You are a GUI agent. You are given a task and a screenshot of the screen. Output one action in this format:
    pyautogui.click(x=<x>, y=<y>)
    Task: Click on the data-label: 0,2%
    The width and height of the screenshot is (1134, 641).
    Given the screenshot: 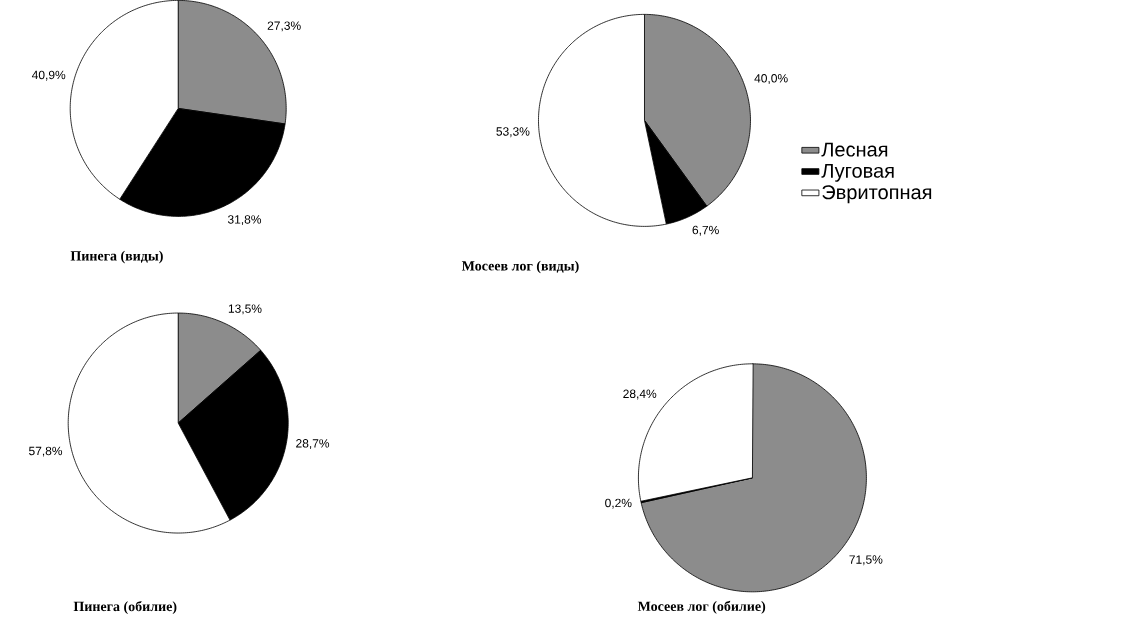 What is the action you would take?
    pyautogui.click(x=618, y=503)
    